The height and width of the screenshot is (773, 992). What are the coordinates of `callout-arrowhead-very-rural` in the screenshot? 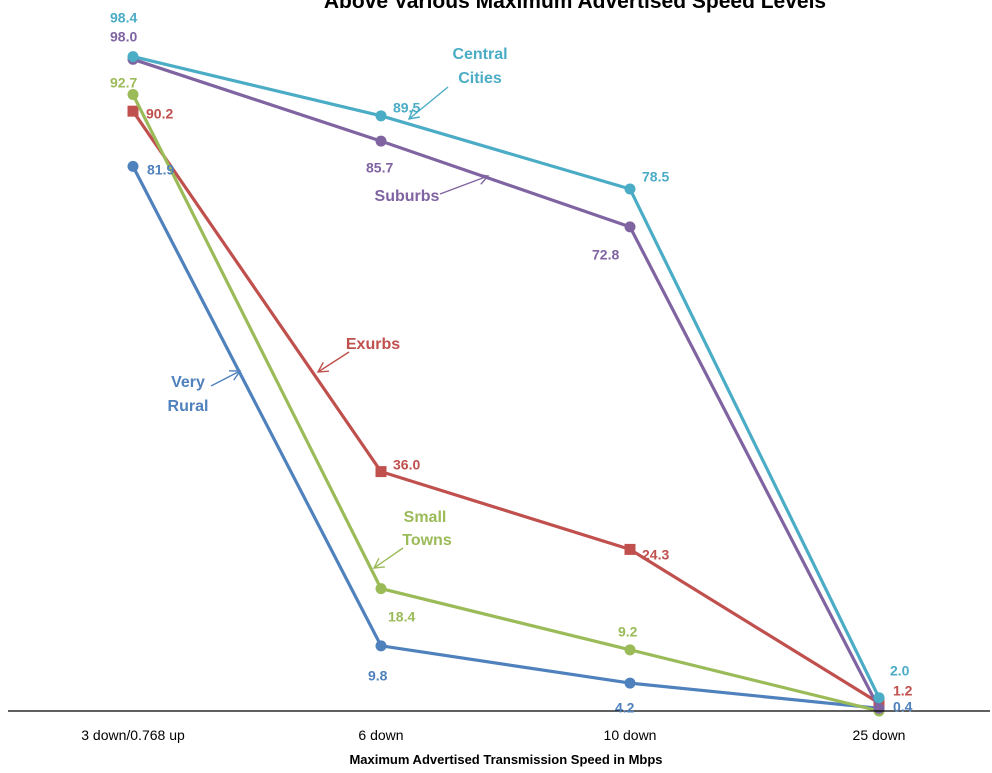 It's located at (235, 375).